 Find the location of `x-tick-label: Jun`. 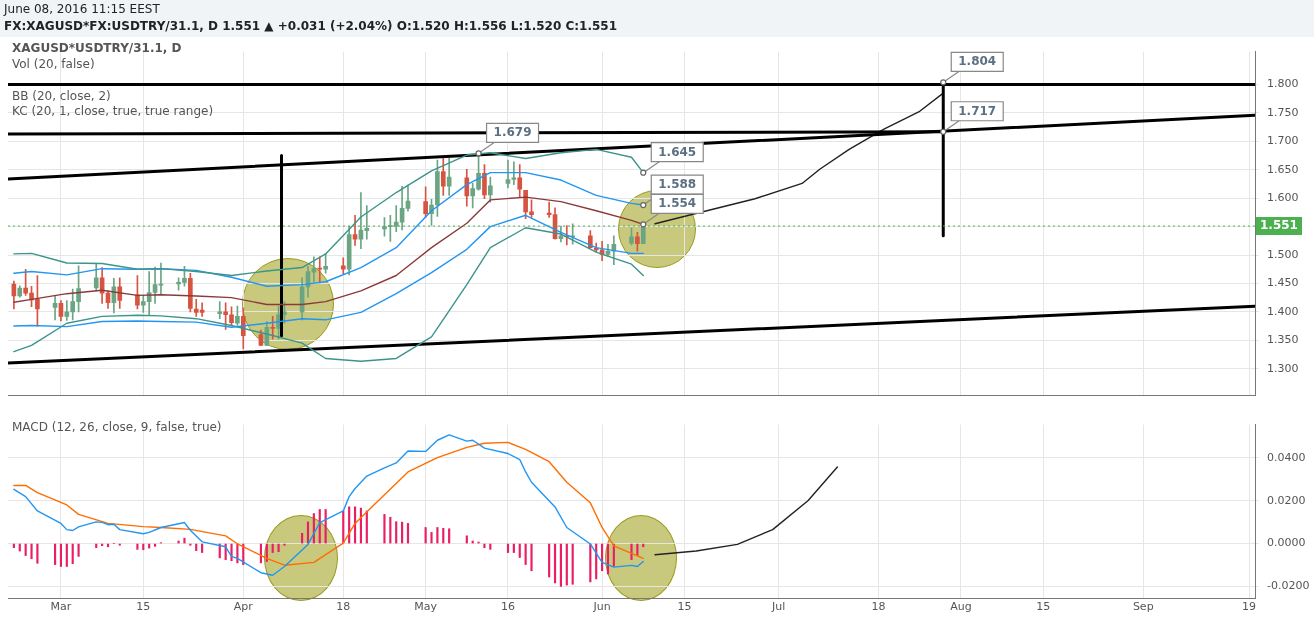

x-tick-label: Jun is located at coordinates (601, 607).